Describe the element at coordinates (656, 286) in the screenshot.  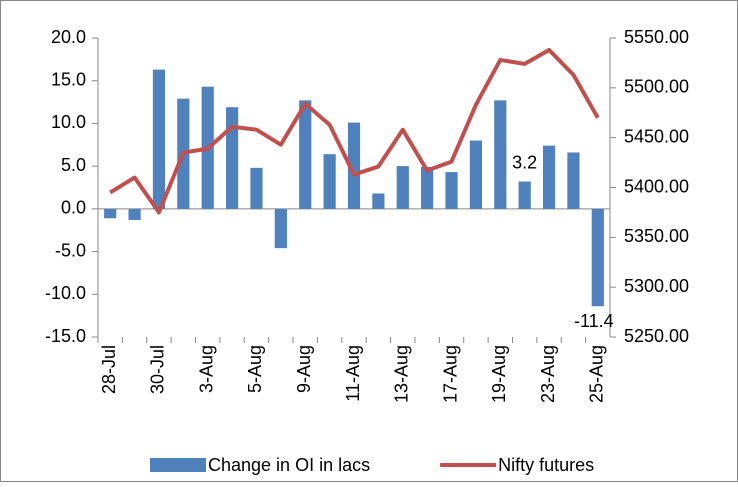
I see `y2-tick-label: 5300.00` at that location.